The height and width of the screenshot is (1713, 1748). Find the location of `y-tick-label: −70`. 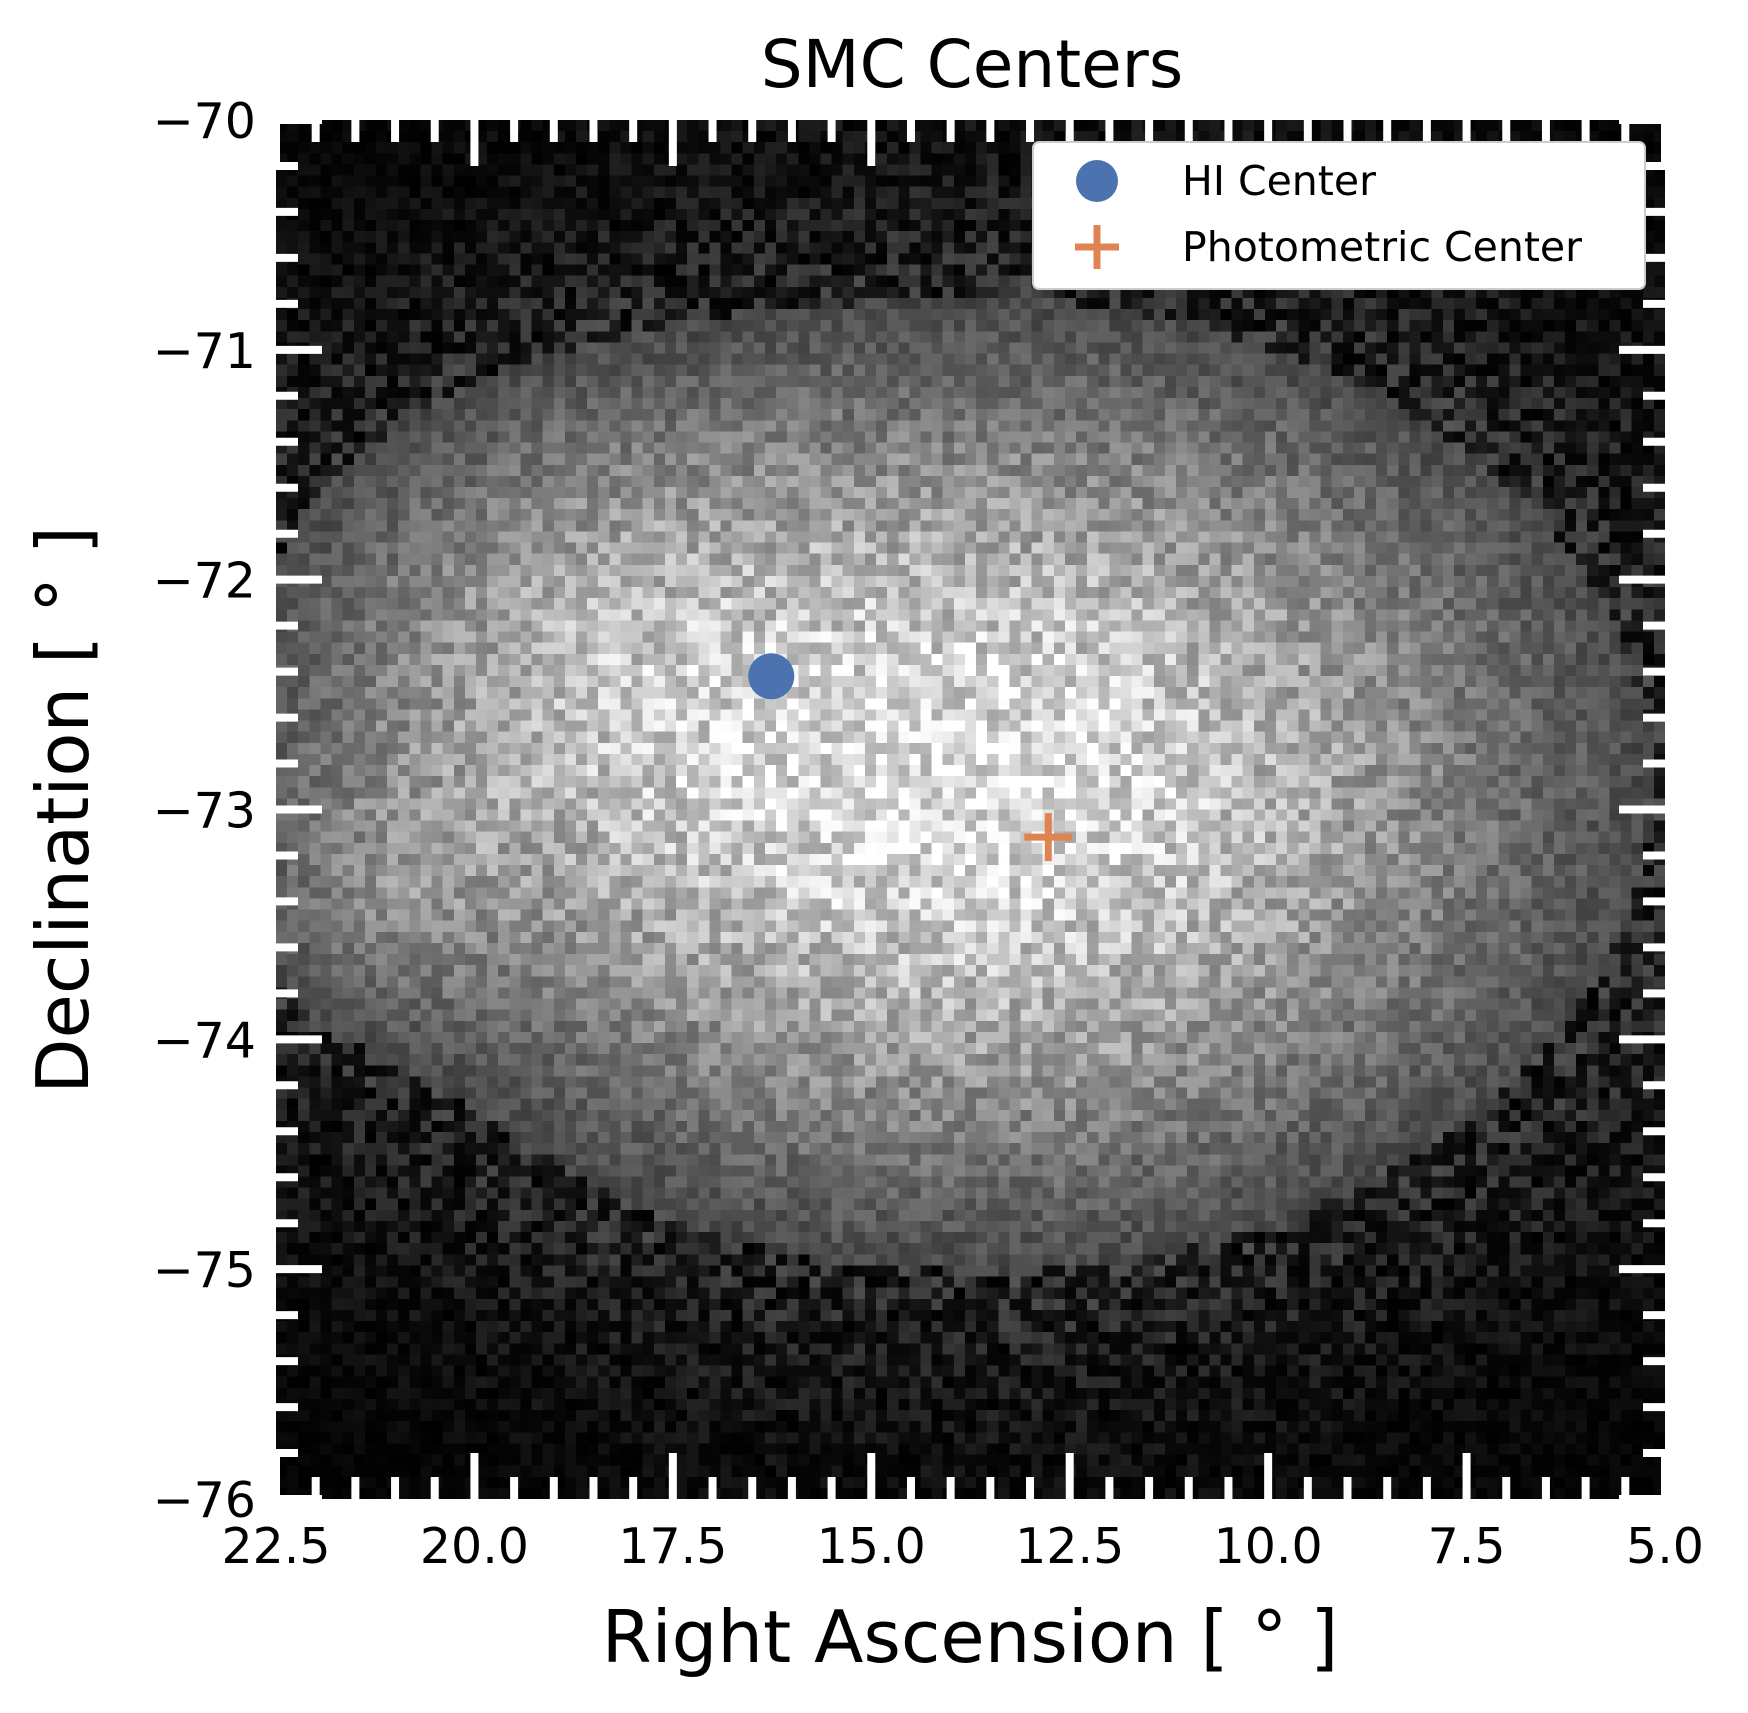

y-tick-label: −70 is located at coordinates (204, 121).